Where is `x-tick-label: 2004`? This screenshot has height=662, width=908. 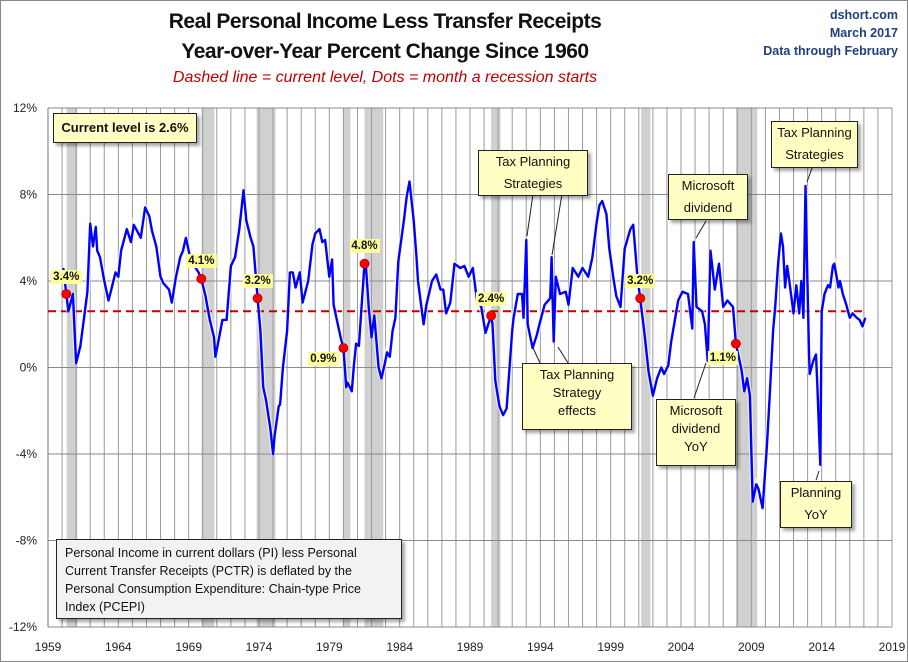
x-tick-label: 2004 is located at coordinates (681, 647).